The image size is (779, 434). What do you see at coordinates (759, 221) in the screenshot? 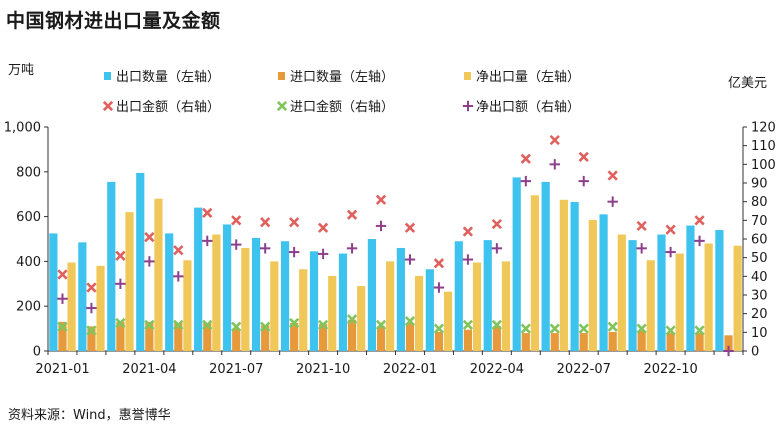
I see `y-right-tick-label: 70` at bounding box center [759, 221].